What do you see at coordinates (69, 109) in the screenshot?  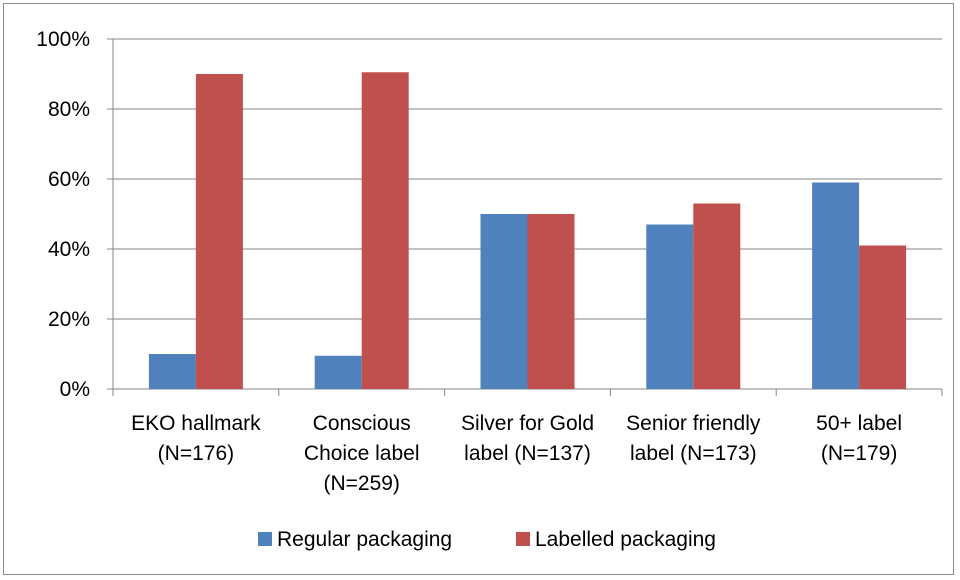 I see `y-tick-label: 80%` at bounding box center [69, 109].